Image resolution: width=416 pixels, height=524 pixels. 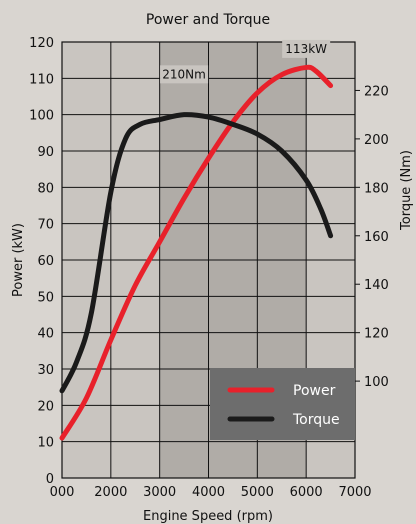 I want to click on y-tick-label: 90, so click(x=45, y=152).